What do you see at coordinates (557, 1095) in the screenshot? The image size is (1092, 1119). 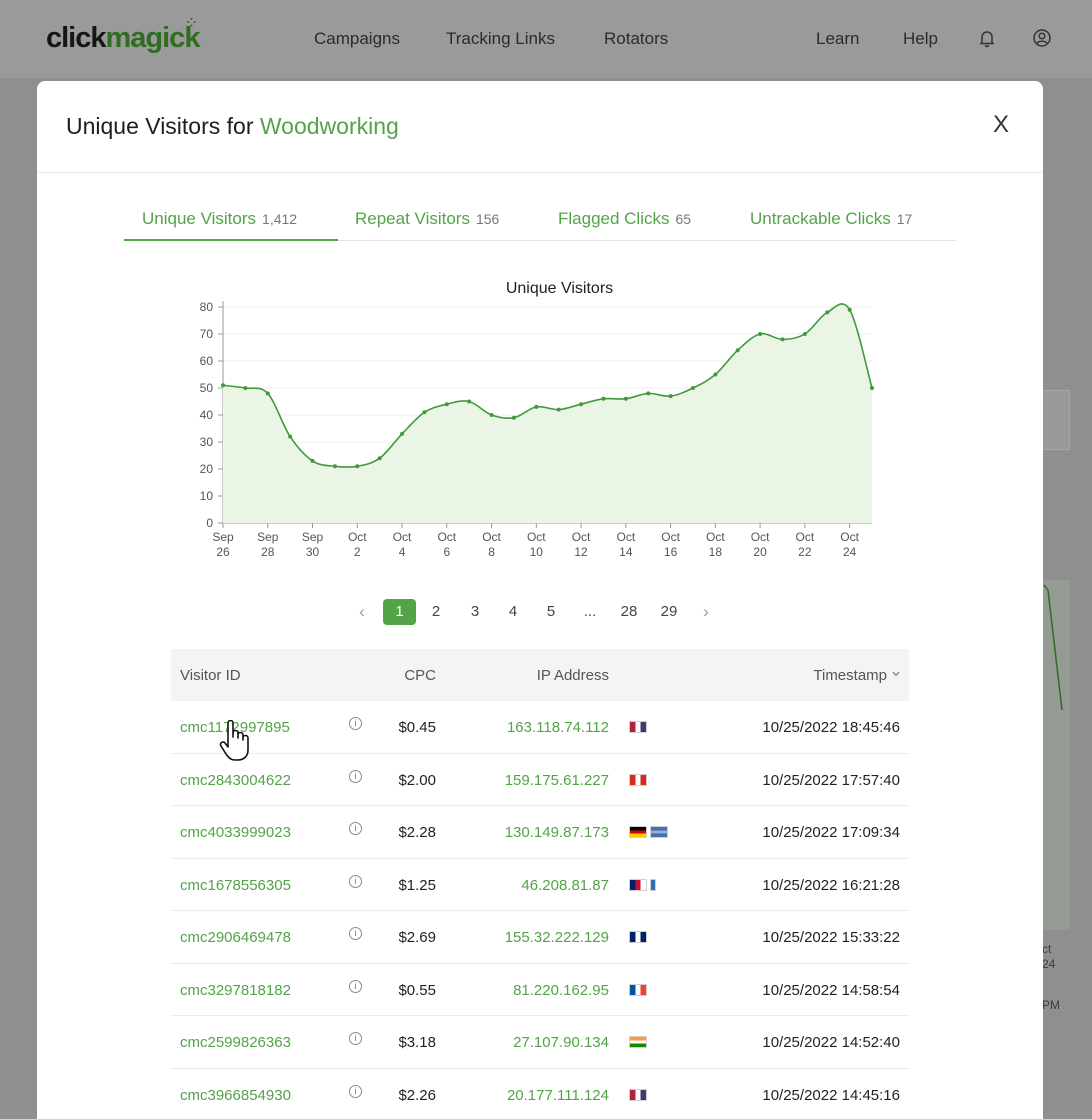 I see `ip-address-link: 20.177.111.124` at bounding box center [557, 1095].